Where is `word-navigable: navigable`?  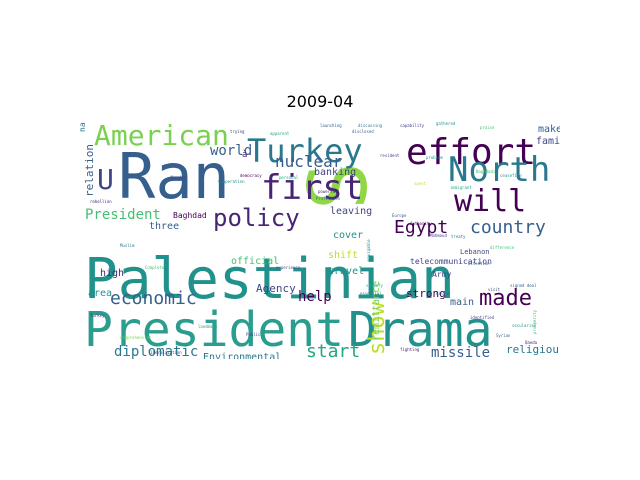 word-navigable: navigable is located at coordinates (368, 250).